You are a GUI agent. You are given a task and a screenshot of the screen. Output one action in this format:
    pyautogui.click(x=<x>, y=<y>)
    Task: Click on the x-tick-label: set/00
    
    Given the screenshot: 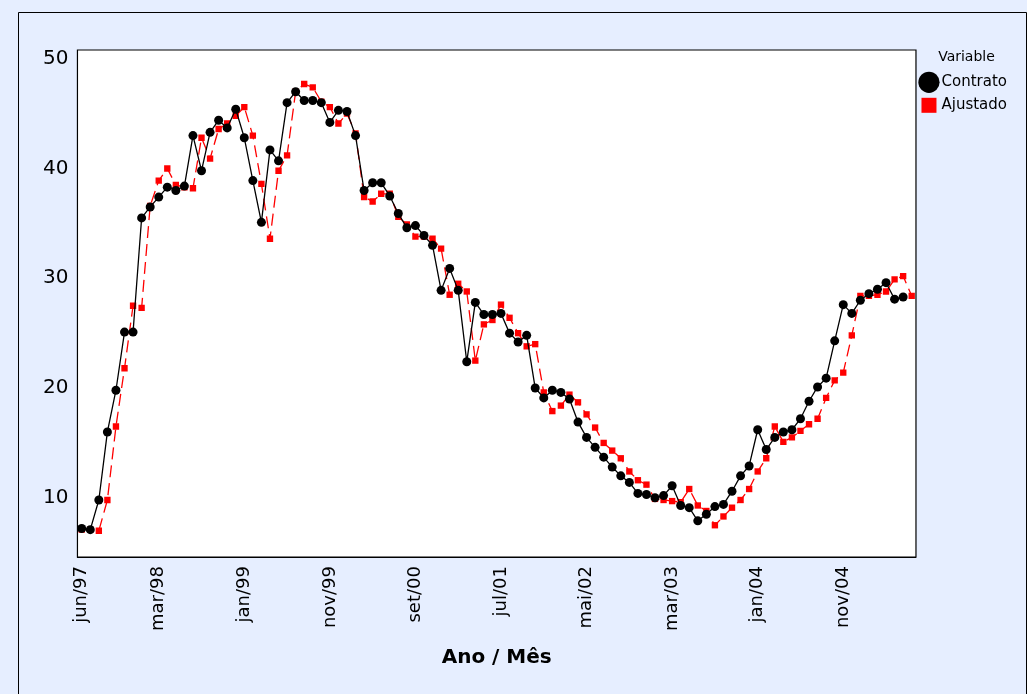 What is the action you would take?
    pyautogui.click(x=414, y=594)
    